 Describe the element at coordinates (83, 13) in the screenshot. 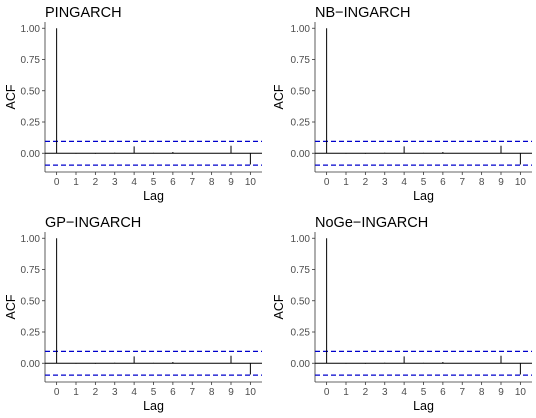

I see `panel-title: PINGARCH` at that location.